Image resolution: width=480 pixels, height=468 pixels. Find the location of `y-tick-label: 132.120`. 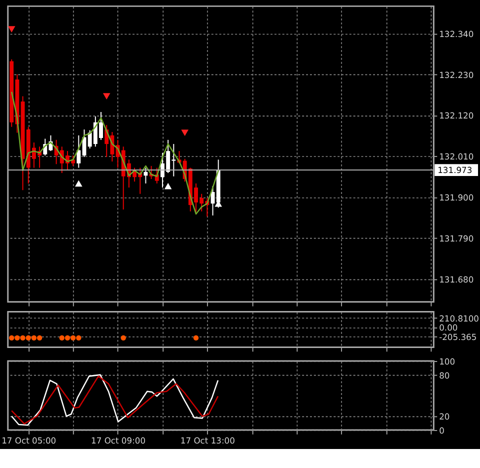

y-tick-label: 132.120 is located at coordinates (456, 115).